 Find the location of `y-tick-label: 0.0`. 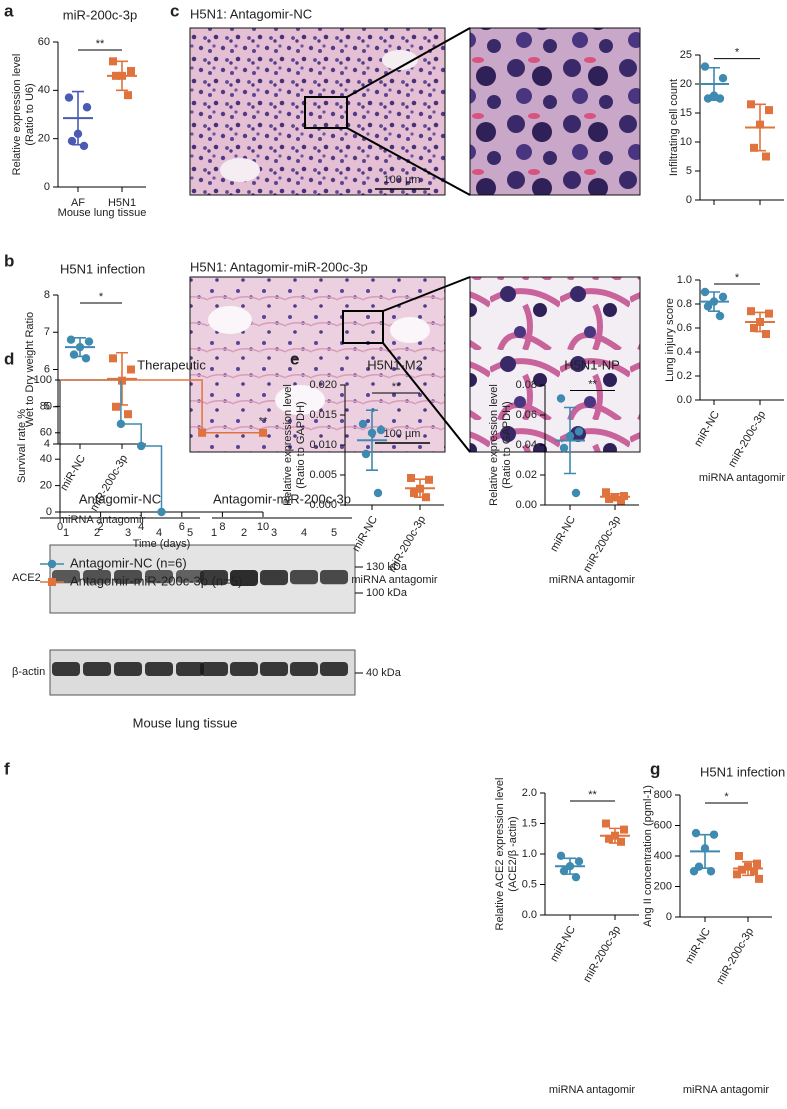

y-tick-label: 0.0 is located at coordinates (684, 400).